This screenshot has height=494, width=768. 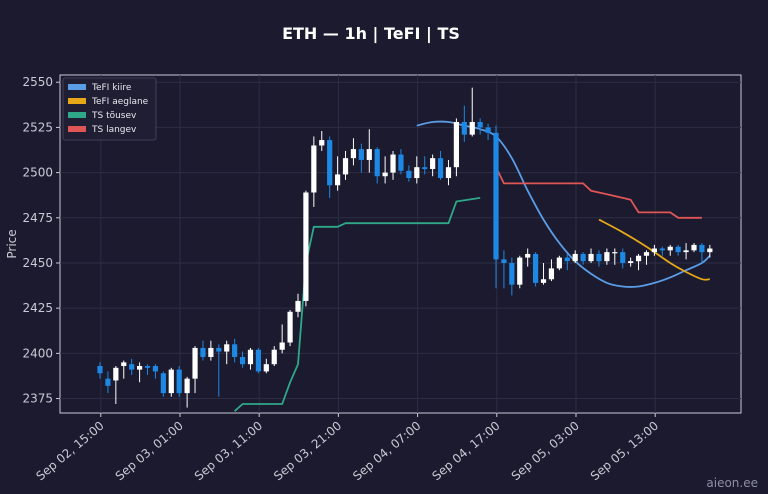 What do you see at coordinates (386, 451) in the screenshot?
I see `x-tick-label: Sep 04, 07:00` at bounding box center [386, 451].